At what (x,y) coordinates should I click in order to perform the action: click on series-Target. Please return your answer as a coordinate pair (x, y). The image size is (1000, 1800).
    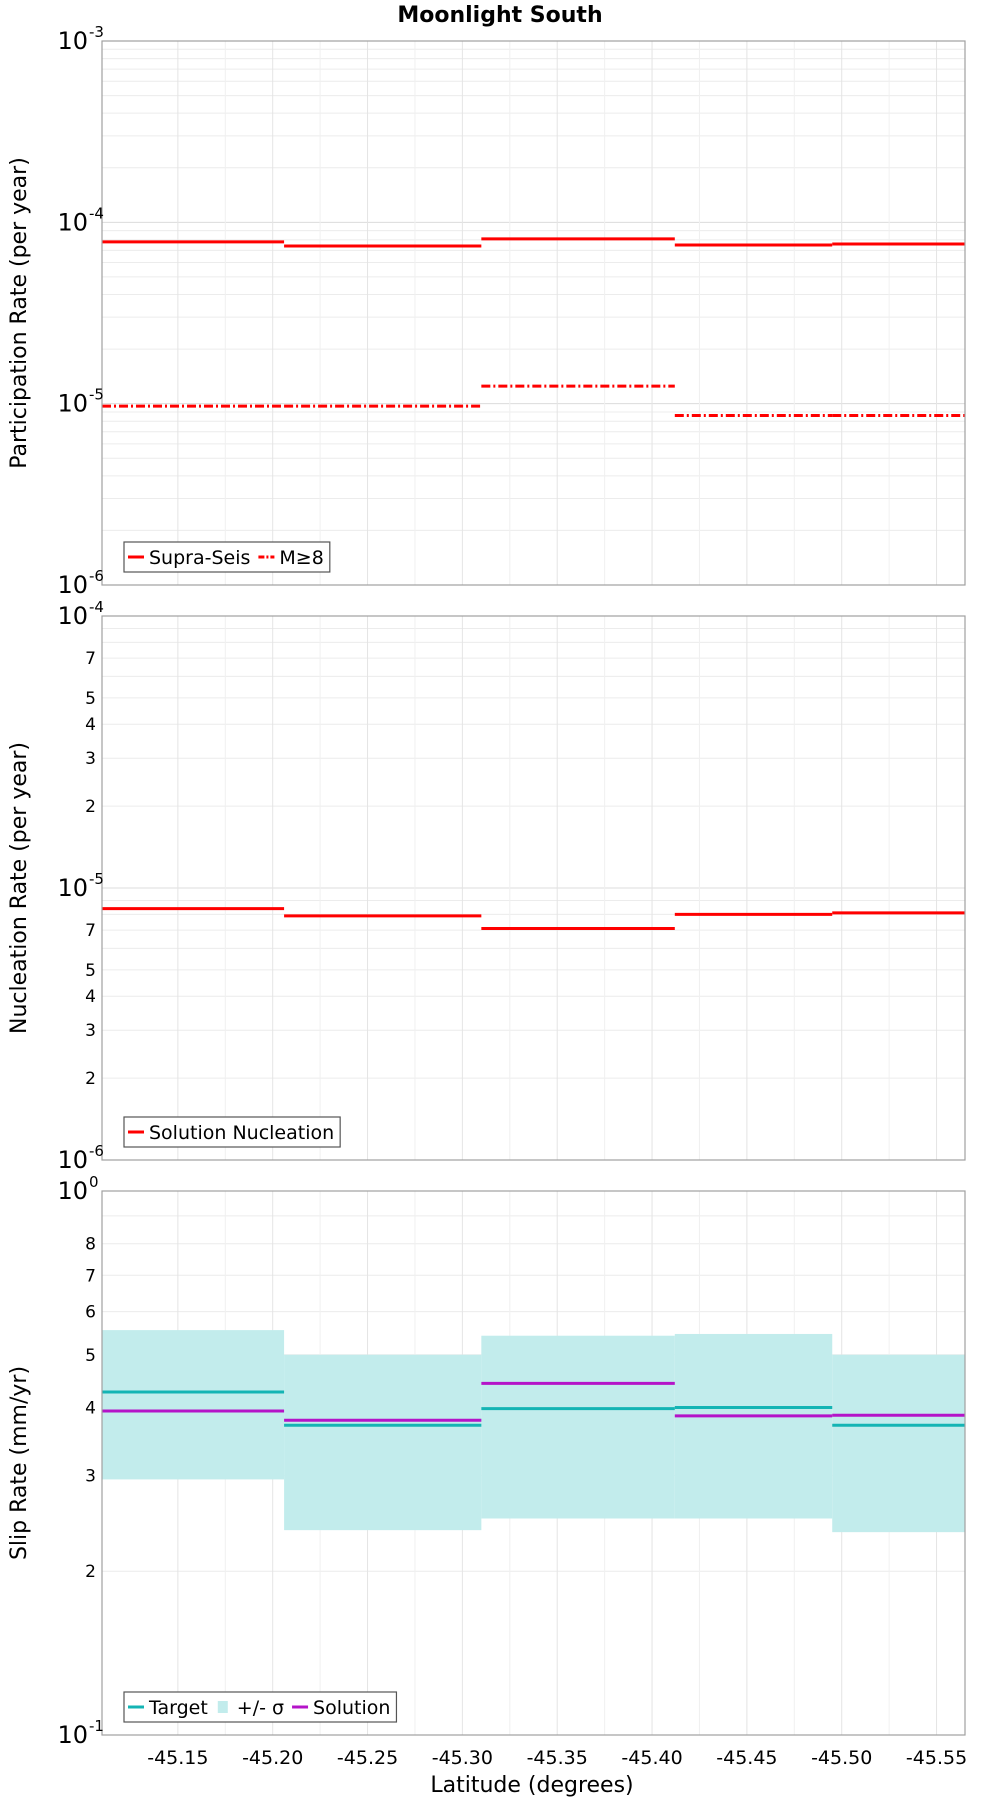
    Looking at the image, I should click on (533, 1408).